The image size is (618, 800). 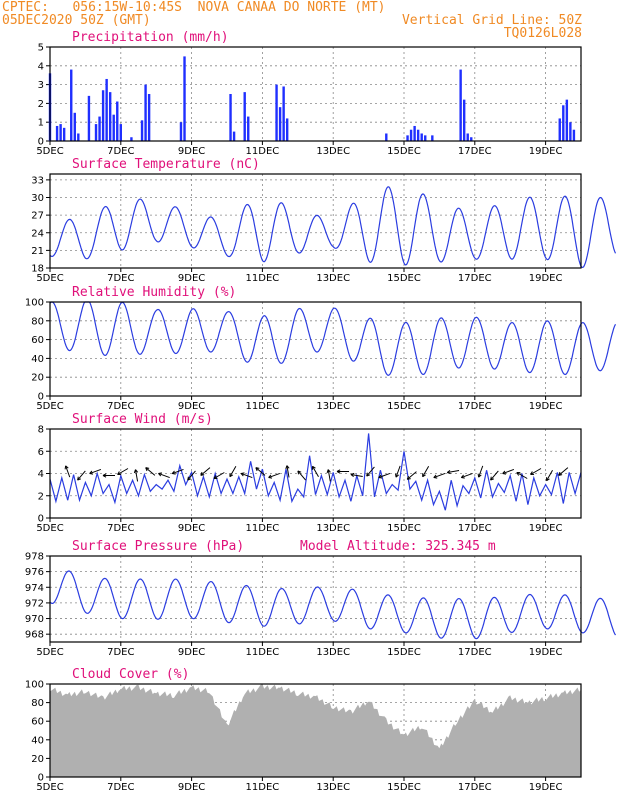 I want to click on y-tick-label: 3, so click(x=41, y=85).